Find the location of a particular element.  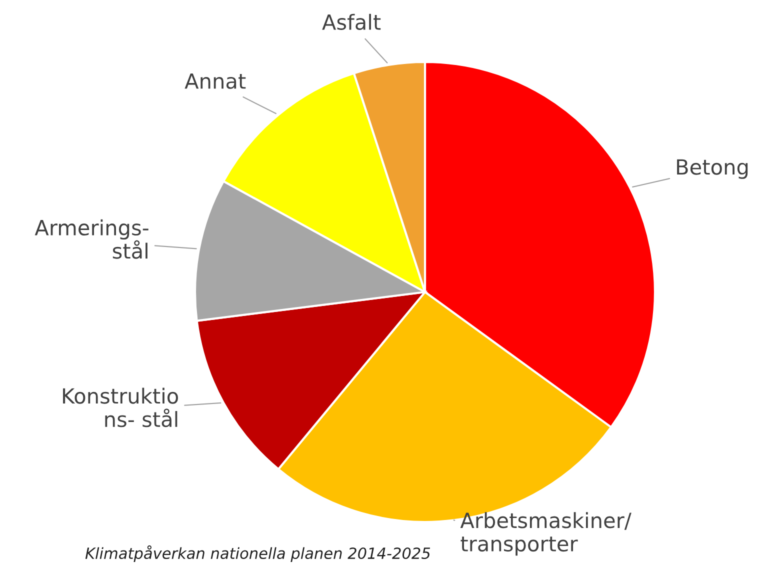

slice-label: Betong is located at coordinates (712, 169).